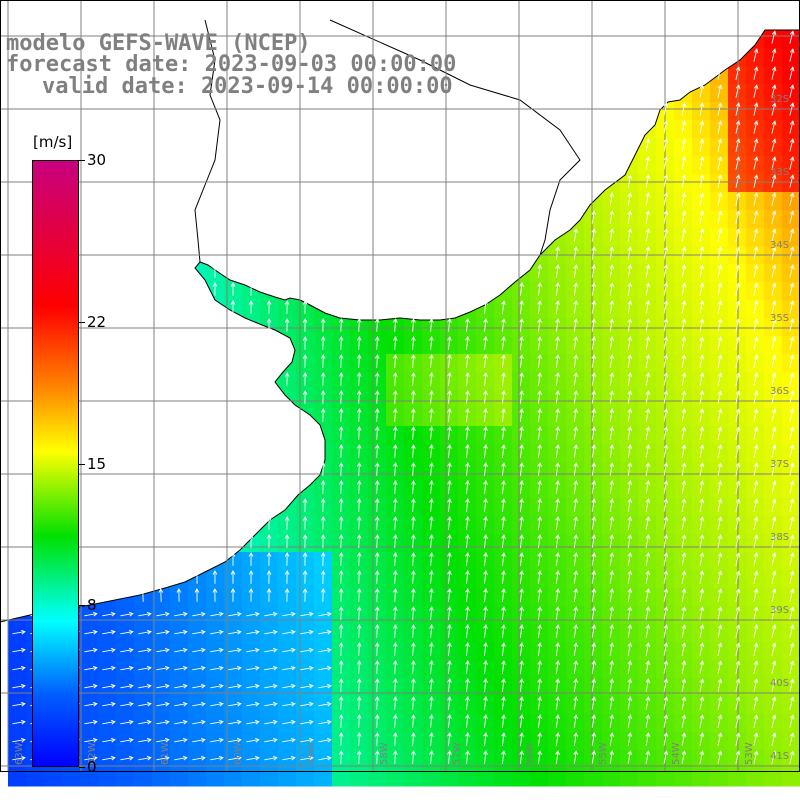 Image resolution: width=800 pixels, height=800 pixels. What do you see at coordinates (247, 86) in the screenshot?
I see `valid-date: valid date: 2023-09-14 00:00:00` at bounding box center [247, 86].